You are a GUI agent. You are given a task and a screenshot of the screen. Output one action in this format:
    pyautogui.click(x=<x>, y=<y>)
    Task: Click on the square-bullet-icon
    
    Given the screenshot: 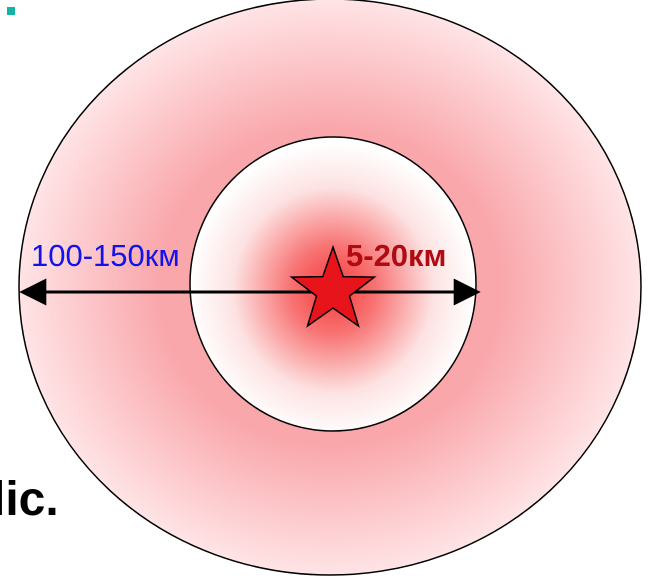 What is the action you would take?
    pyautogui.click(x=11, y=11)
    